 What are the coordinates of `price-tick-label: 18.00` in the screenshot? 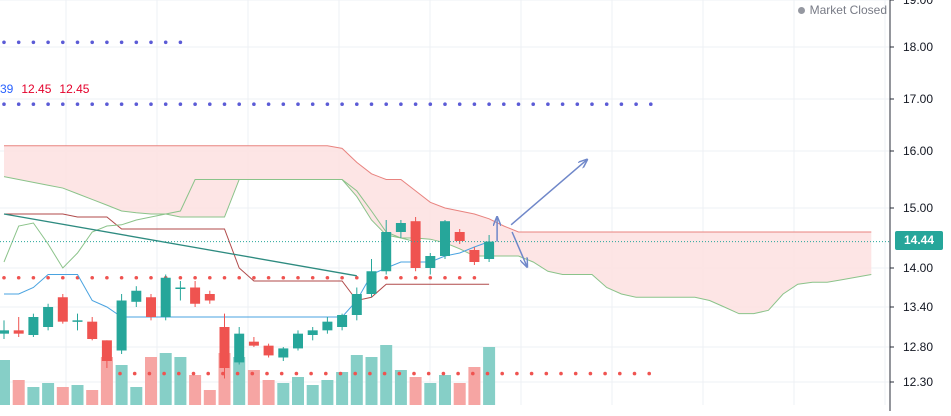 It's located at (918, 47).